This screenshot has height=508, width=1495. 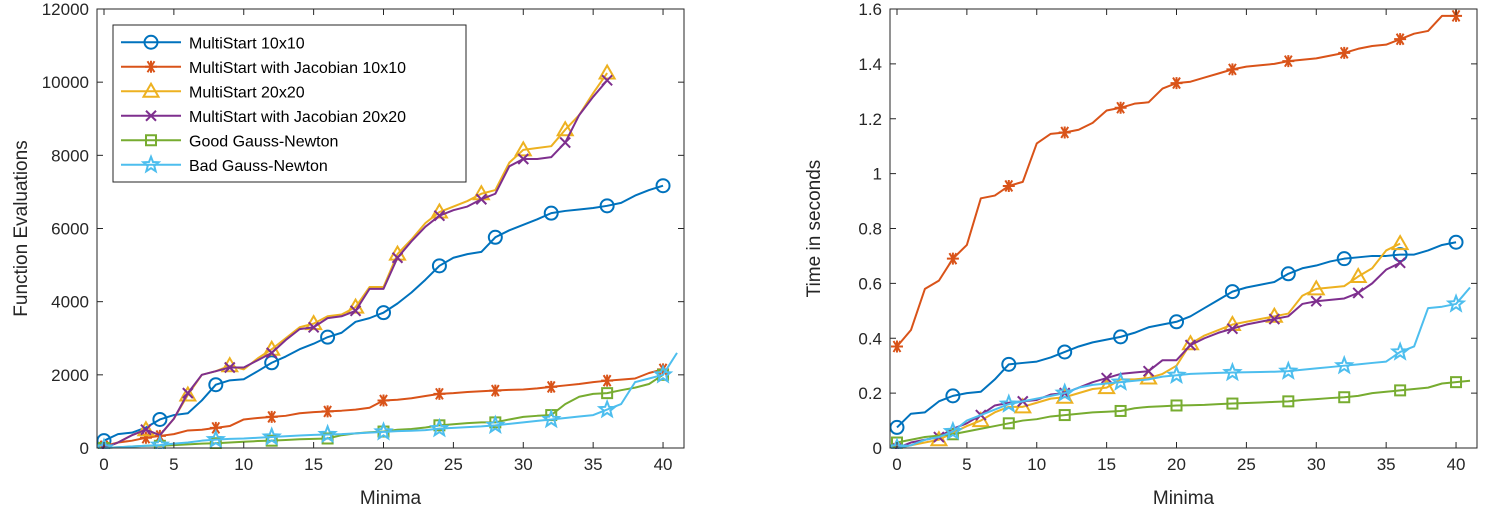 I want to click on legend-label: Good Gauss-Newton, so click(x=263, y=141).